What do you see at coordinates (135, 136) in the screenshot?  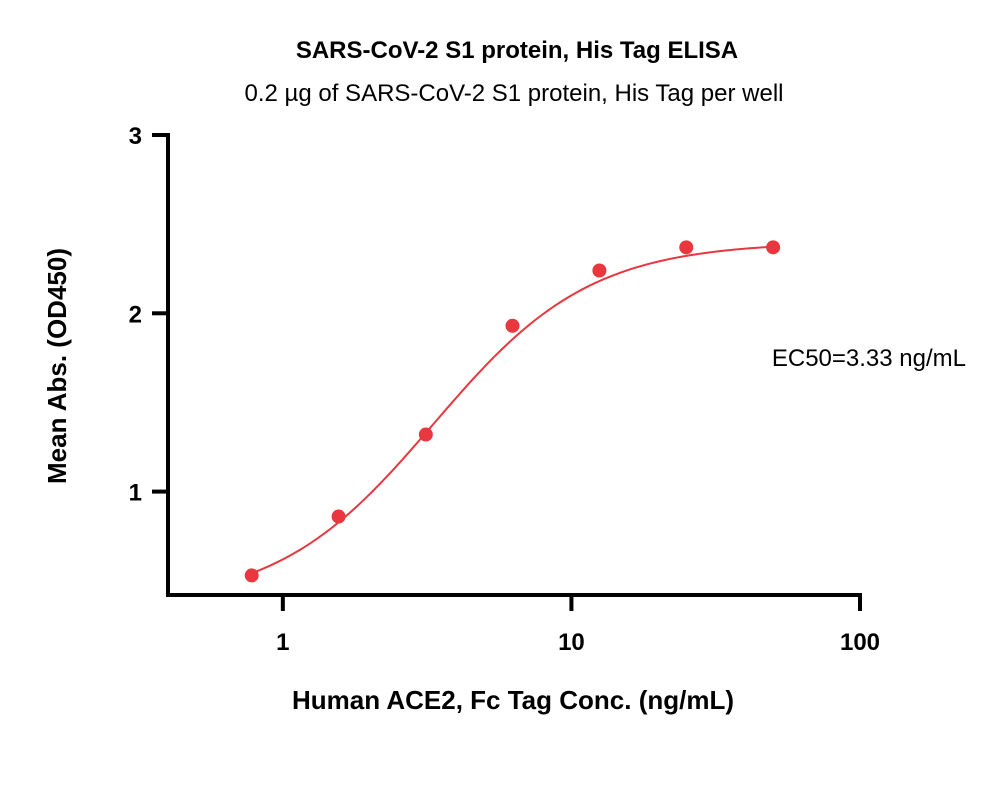 I see `y-tick-label: 3` at bounding box center [135, 136].